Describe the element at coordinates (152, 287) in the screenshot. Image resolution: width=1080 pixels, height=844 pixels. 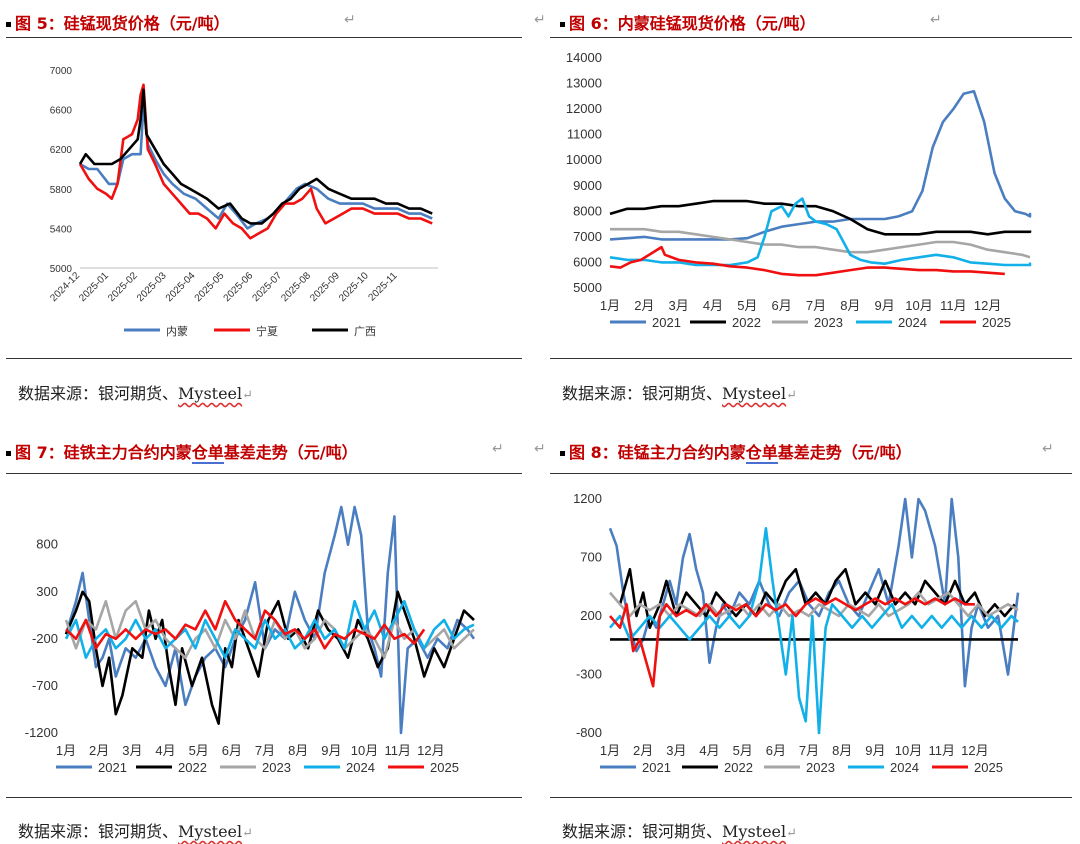
I see `x-tick-label: 2025-03` at that location.